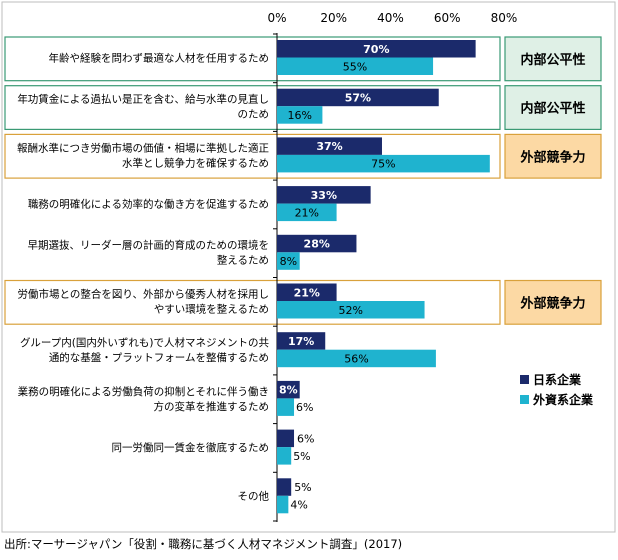  I want to click on value-label-japanese: 5%, so click(302, 487).